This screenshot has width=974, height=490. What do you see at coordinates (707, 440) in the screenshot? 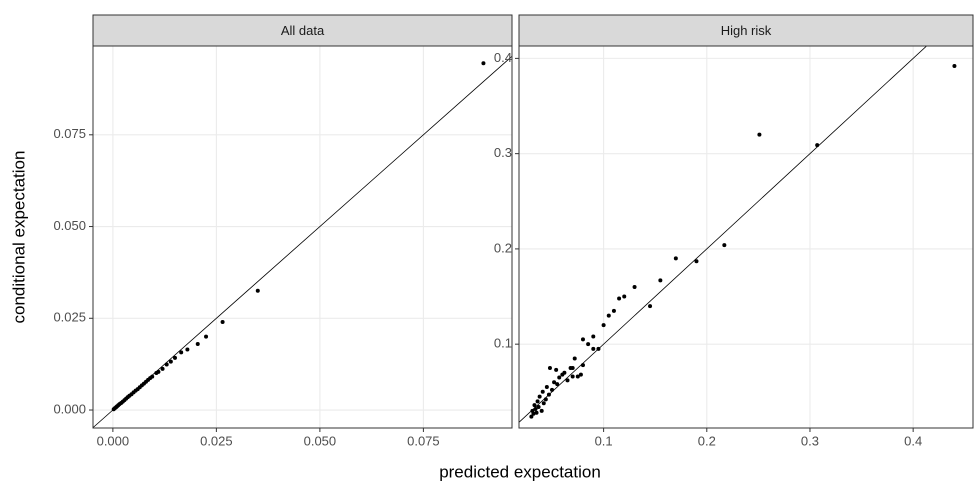
I see `x-tick-label: 0.2` at bounding box center [707, 440].